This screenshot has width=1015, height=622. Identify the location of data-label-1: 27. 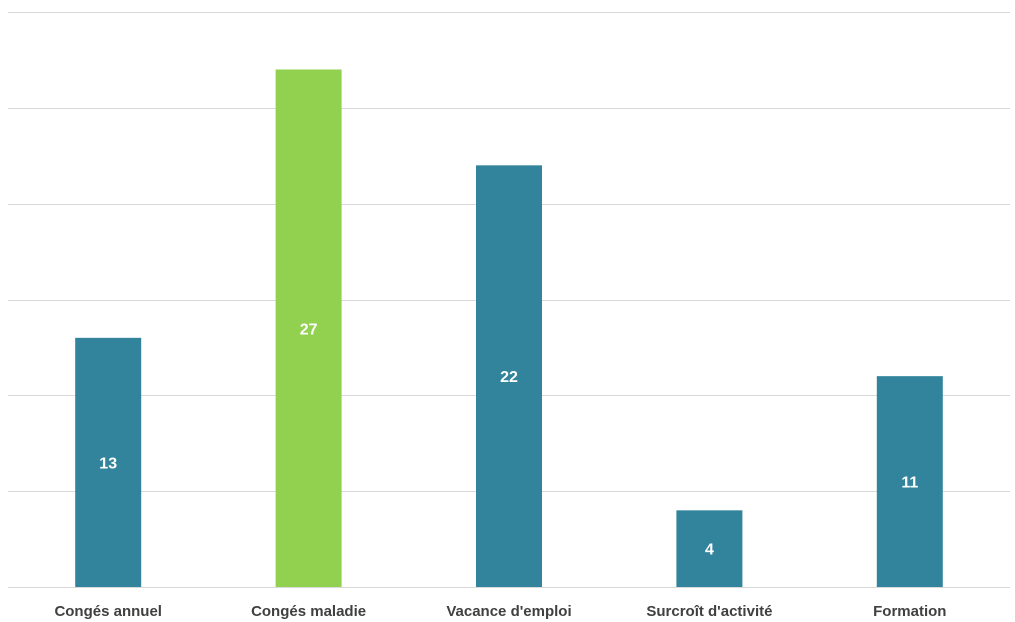
(309, 329).